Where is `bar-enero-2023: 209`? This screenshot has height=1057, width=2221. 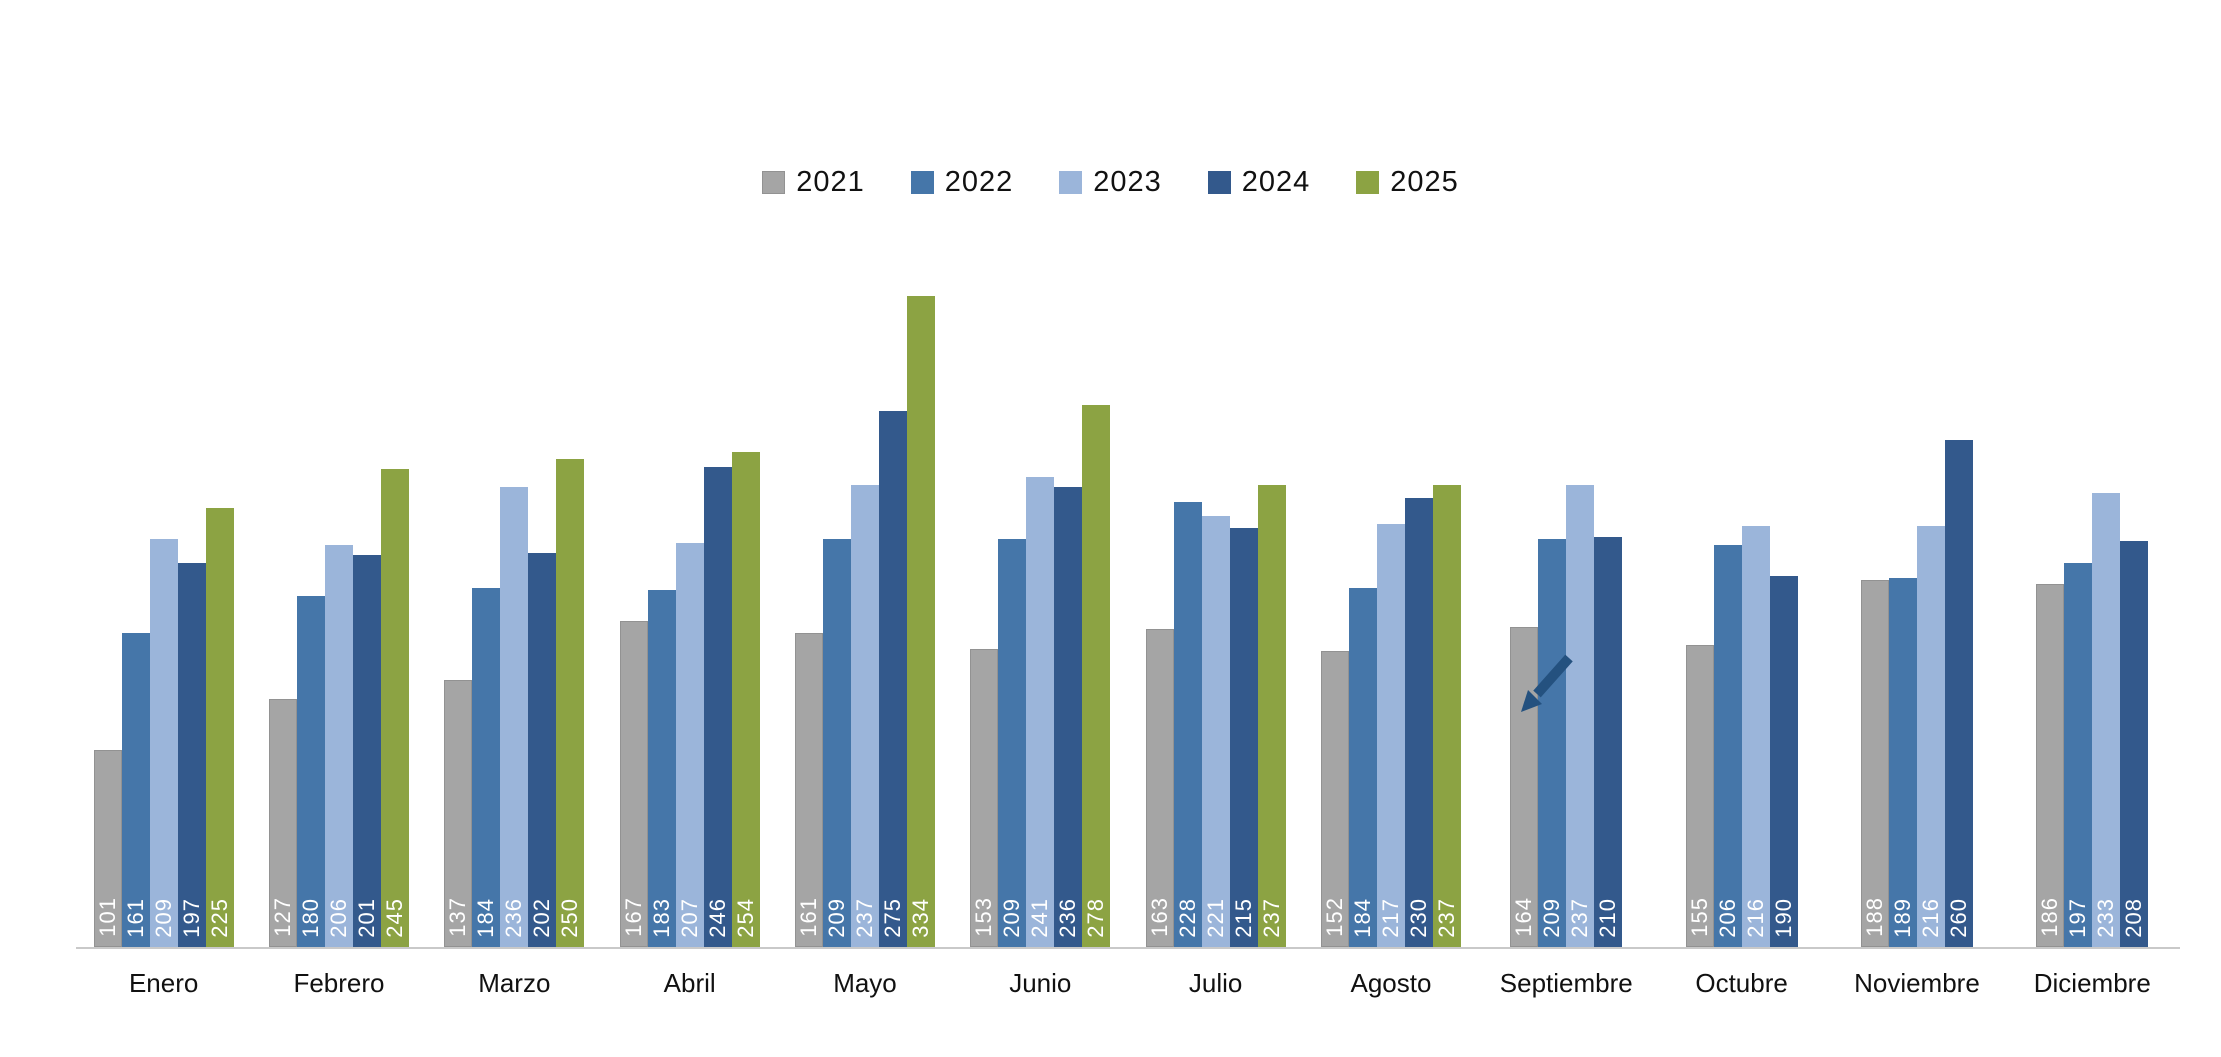
bar-enero-2023: 209 is located at coordinates (163, 743).